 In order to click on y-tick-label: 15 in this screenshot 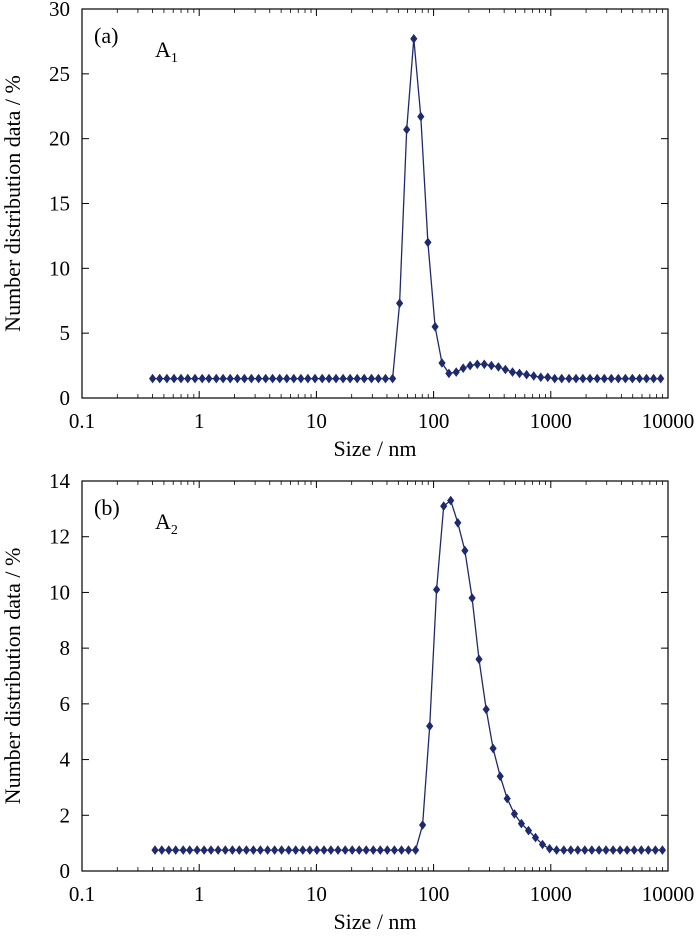, I will do `click(59, 204)`.